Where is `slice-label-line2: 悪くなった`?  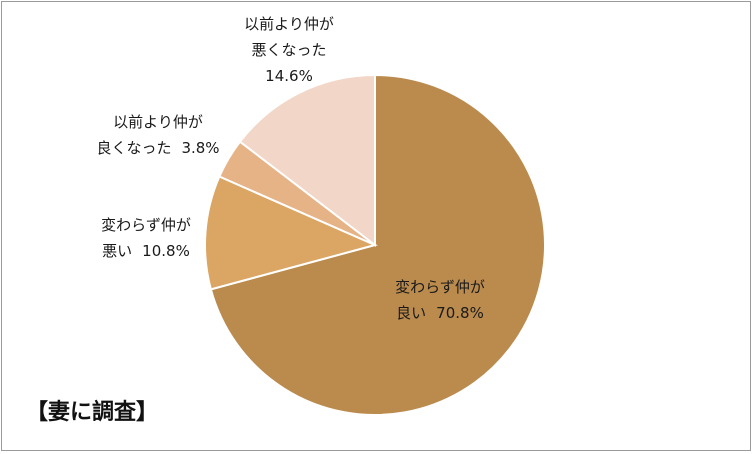 slice-label-line2: 悪くなった is located at coordinates (288, 50).